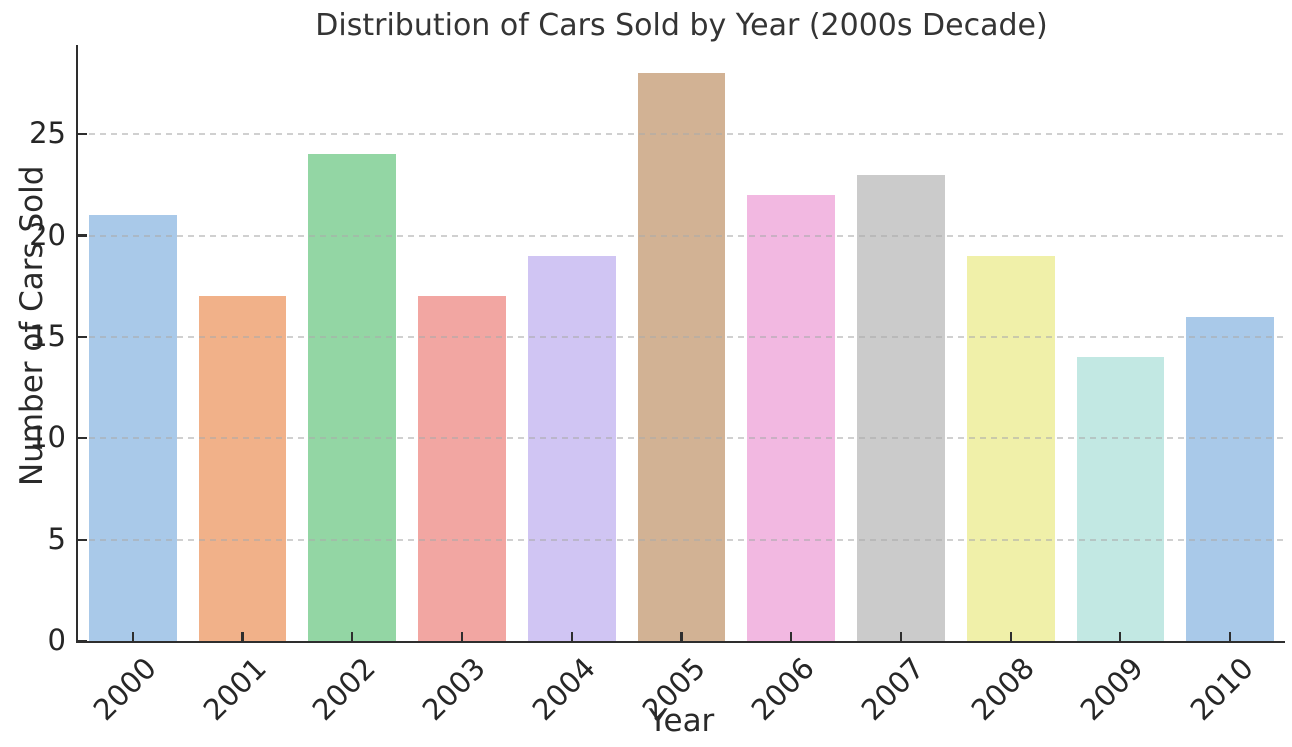  I want to click on y-tick-label-20: 20, so click(47, 234).